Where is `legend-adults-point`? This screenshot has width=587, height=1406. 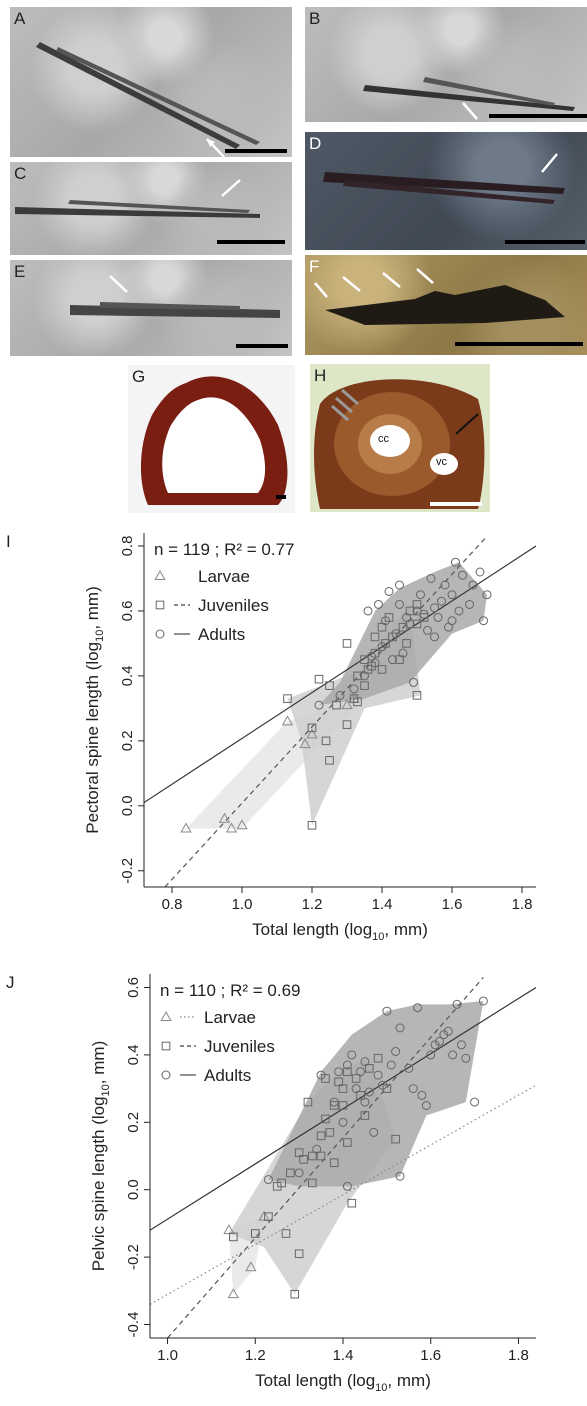 legend-adults-point is located at coordinates (166, 1075).